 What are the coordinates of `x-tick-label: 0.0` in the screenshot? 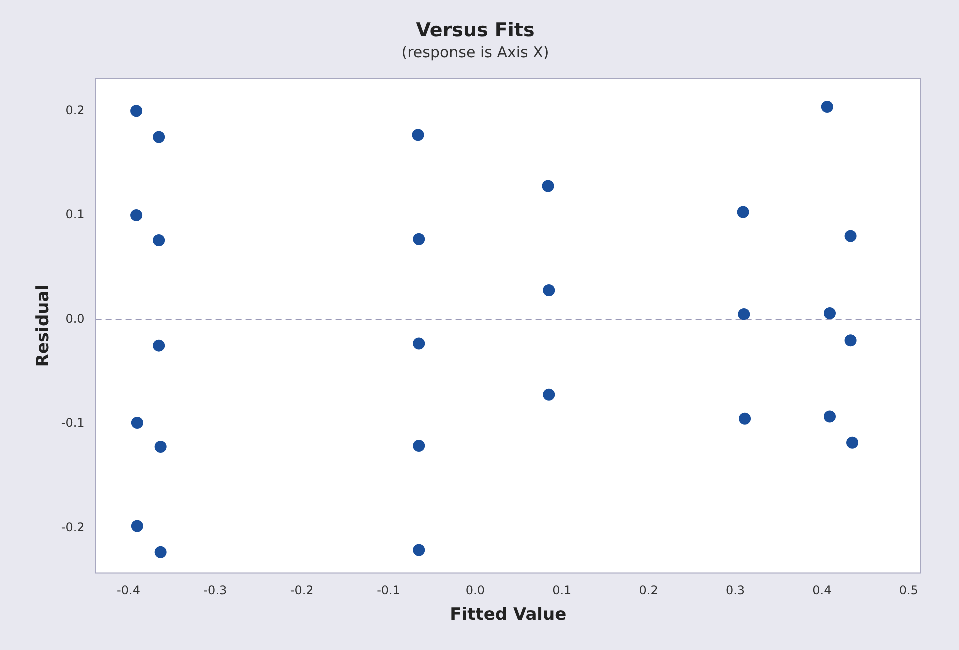 It's located at (476, 591).